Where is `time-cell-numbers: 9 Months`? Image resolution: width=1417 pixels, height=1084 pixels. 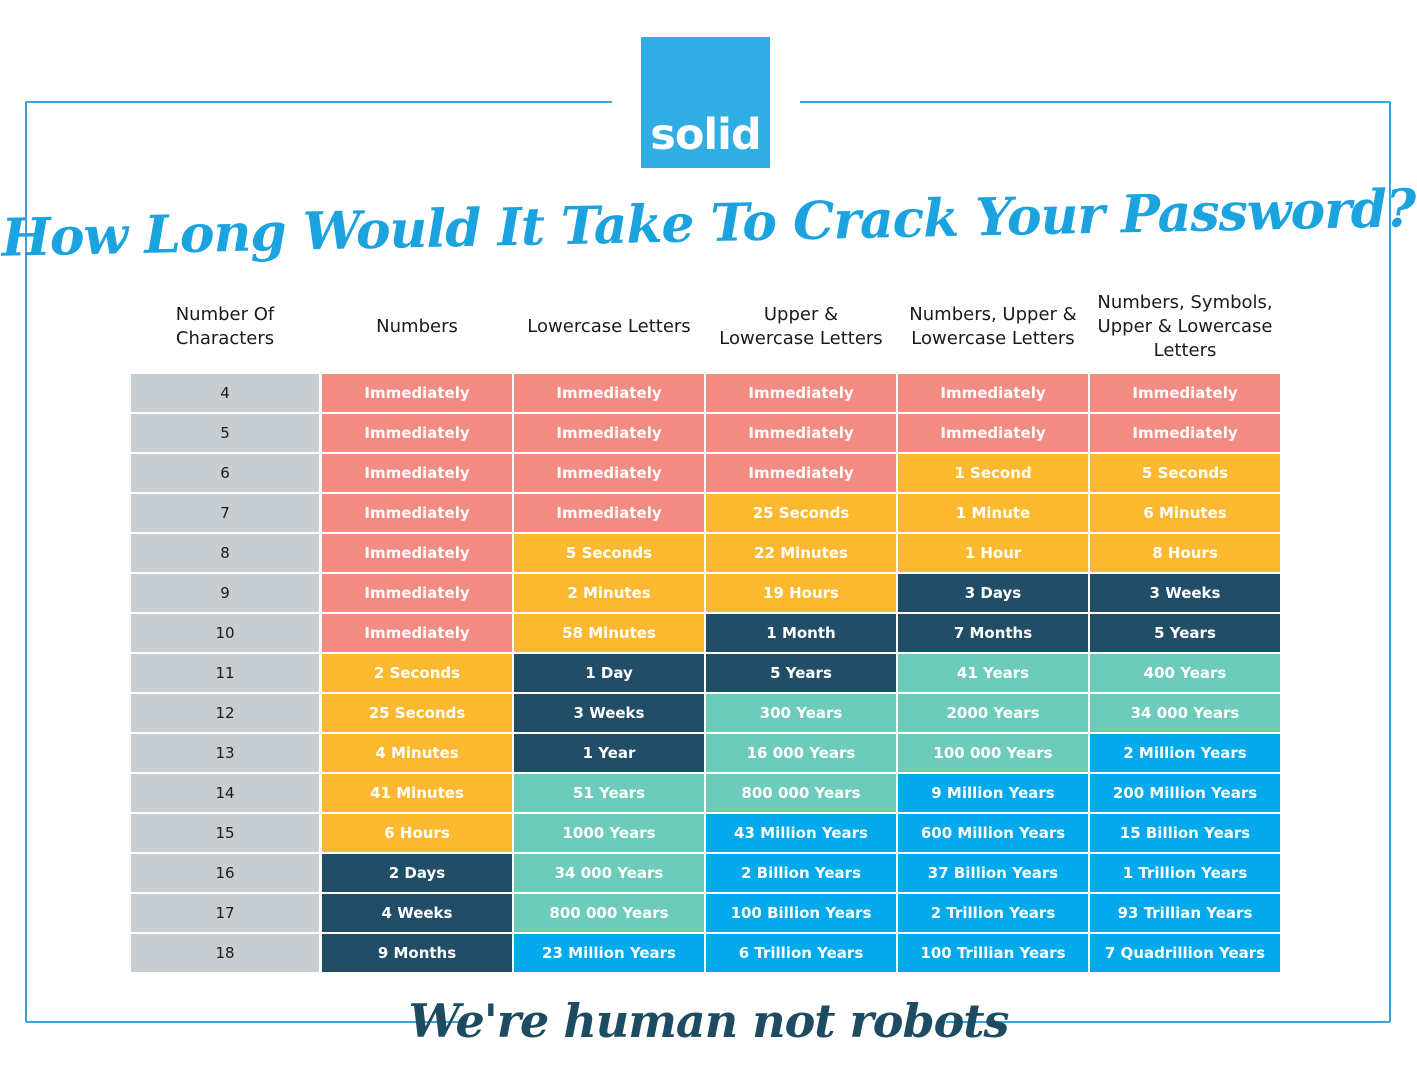 time-cell-numbers: 9 Months is located at coordinates (417, 953).